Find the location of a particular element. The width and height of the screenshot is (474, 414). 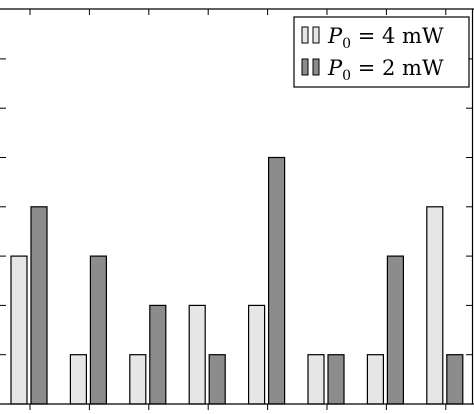

bar-series1-group3 is located at coordinates (138, 379).